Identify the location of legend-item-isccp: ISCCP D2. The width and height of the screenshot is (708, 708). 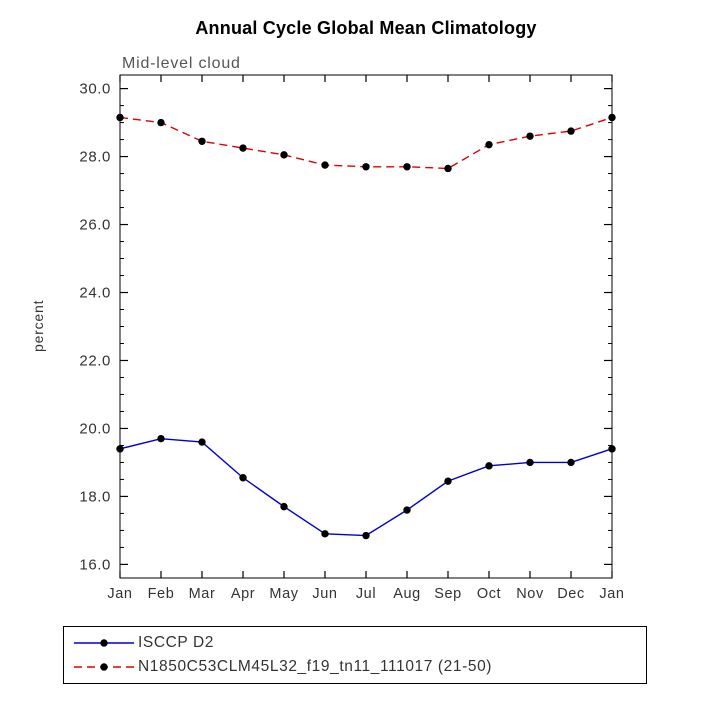
(359, 643).